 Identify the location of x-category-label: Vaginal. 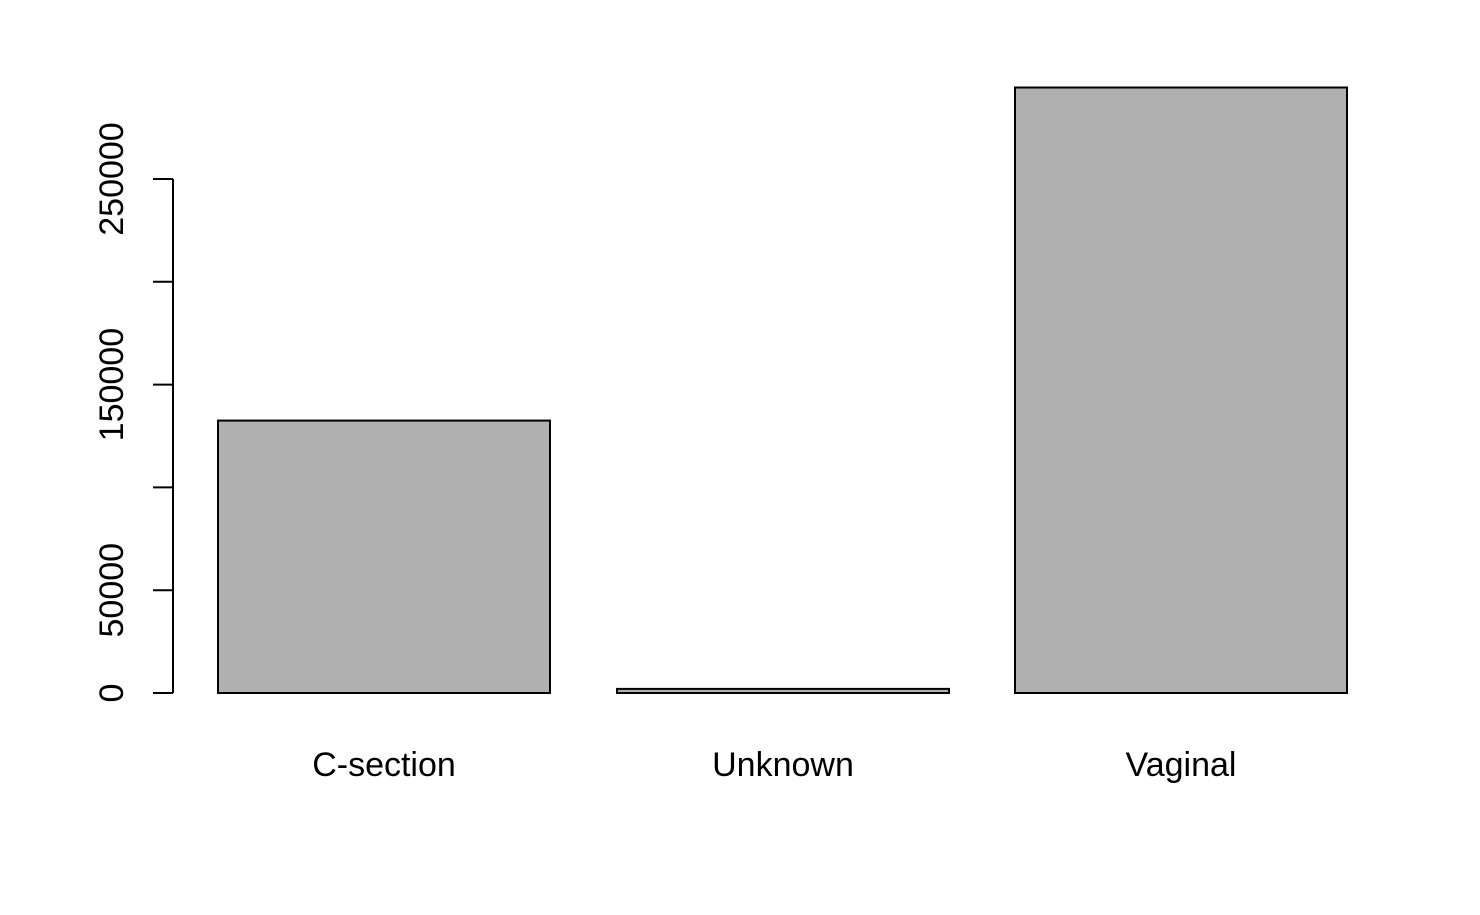
(1181, 765).